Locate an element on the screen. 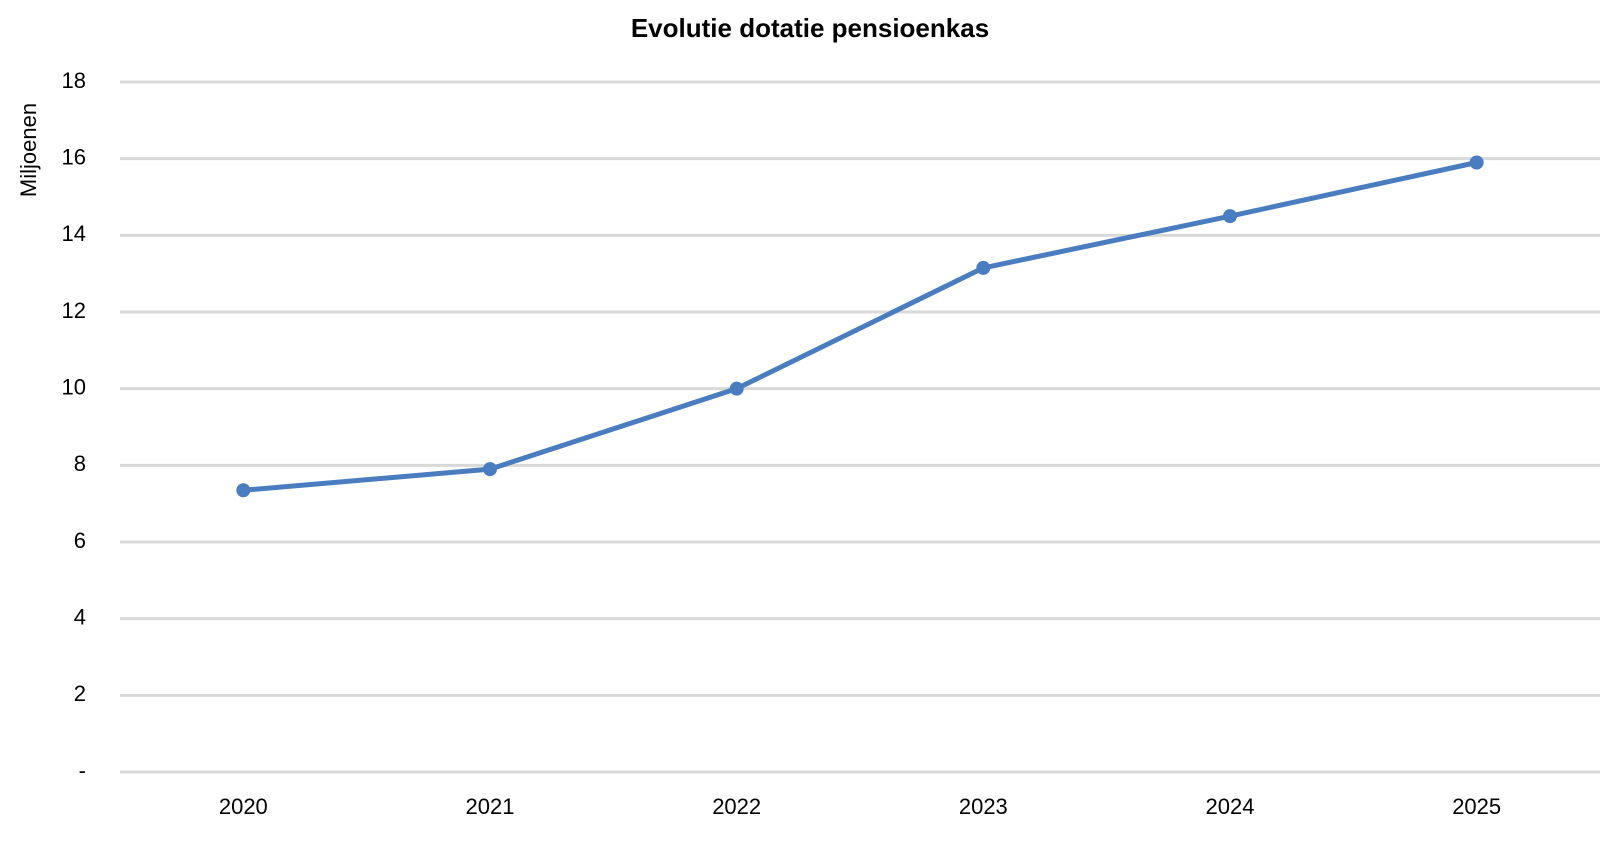 This screenshot has width=1610, height=844. y-tick-label: - is located at coordinates (82, 770).